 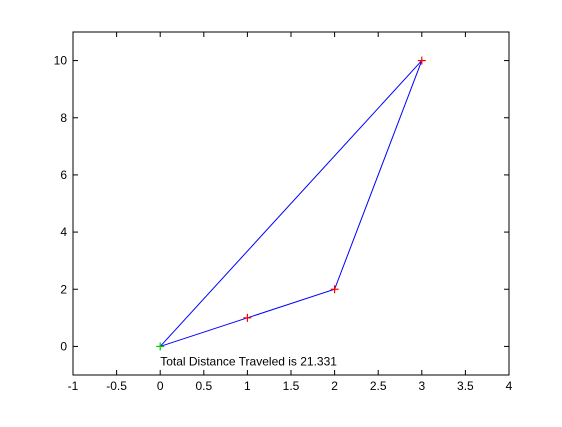 I want to click on x-tick-label: -0.5, so click(x=116, y=386).